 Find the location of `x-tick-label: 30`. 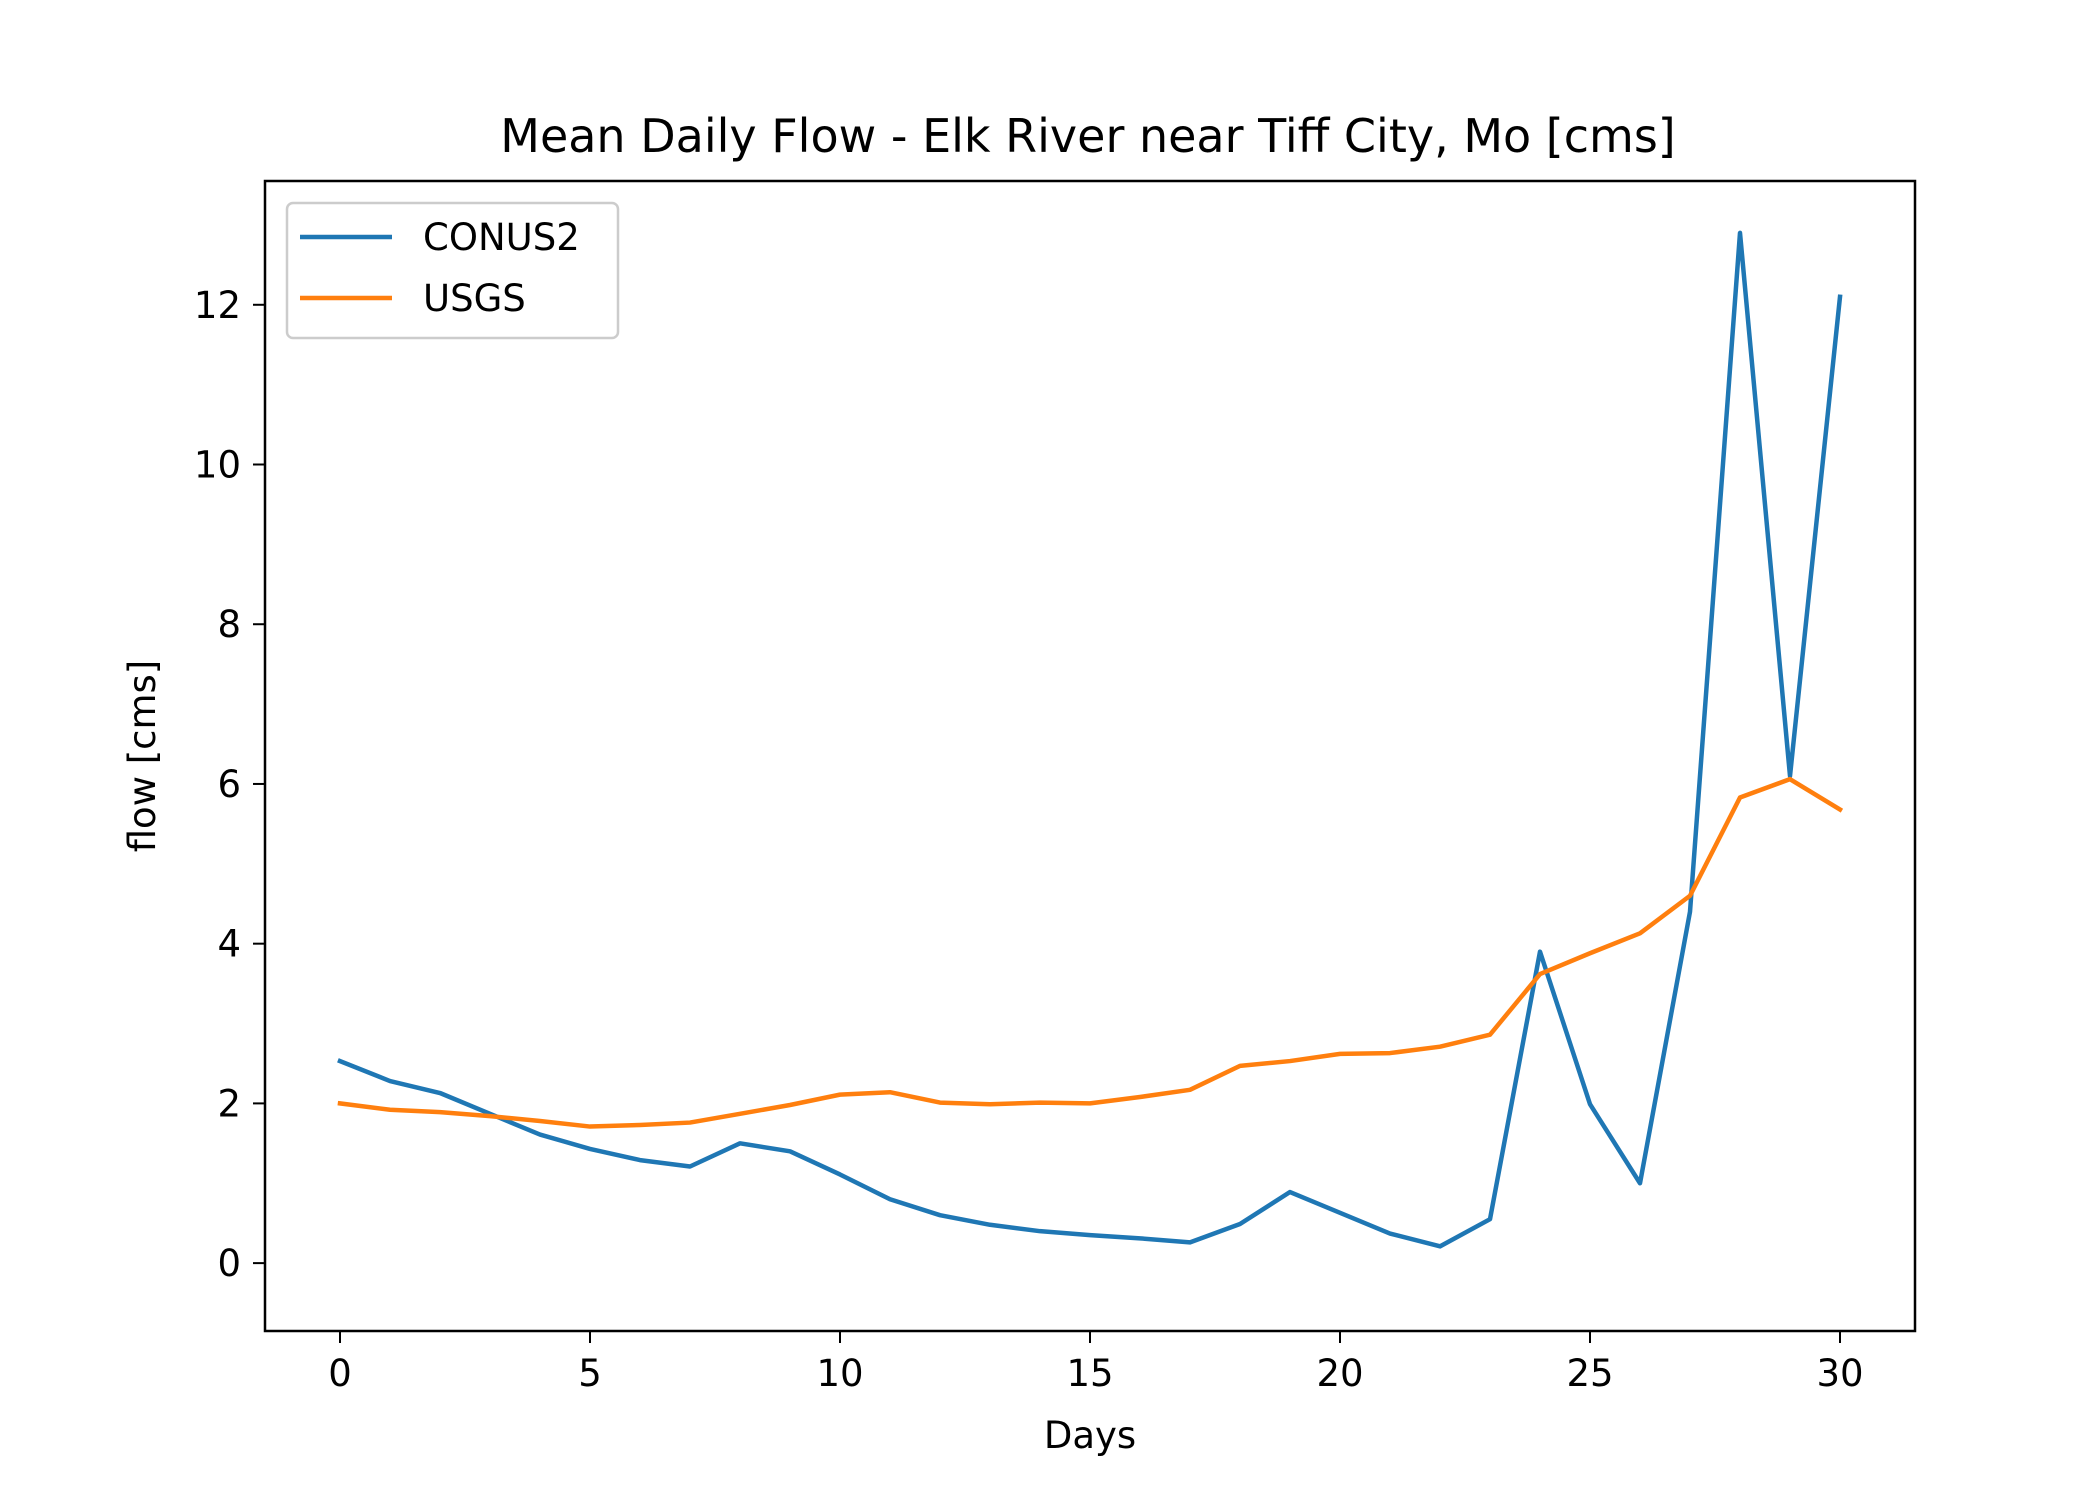

x-tick-label: 30 is located at coordinates (1839, 1373).